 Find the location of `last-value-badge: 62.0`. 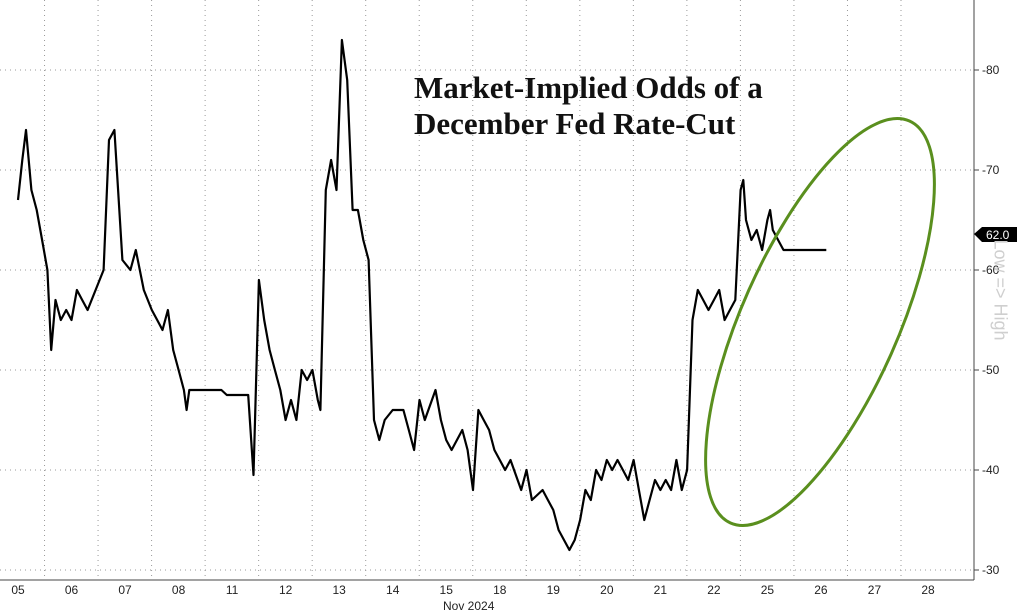

last-value-badge: 62.0 is located at coordinates (995, 234).